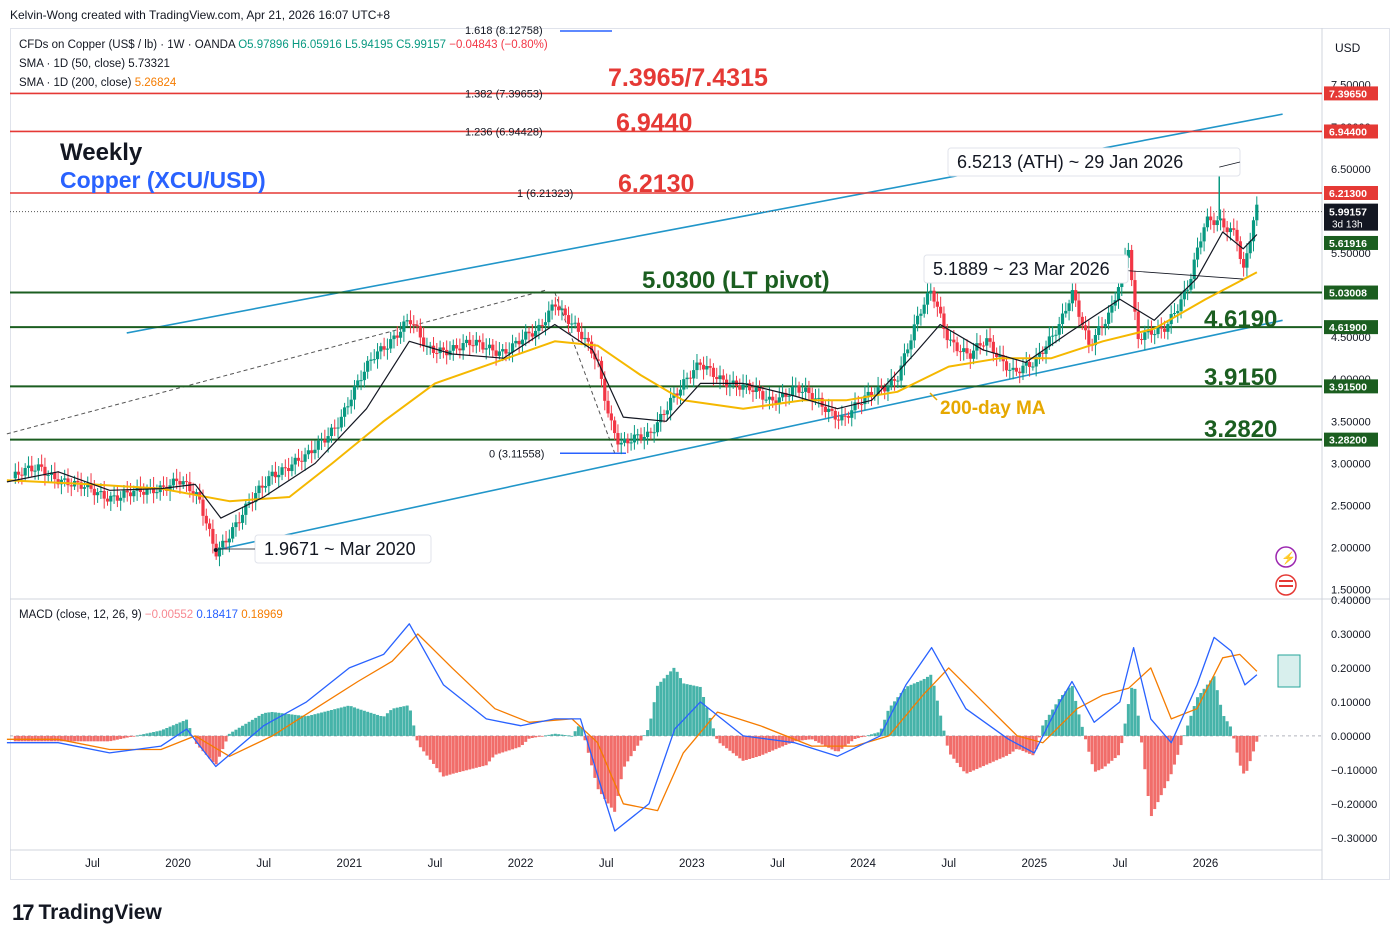 Image resolution: width=1400 pixels, height=945 pixels. I want to click on symbol-name: CFDs on Copper (US$ / lb) · 1W · OANDA, so click(127, 45).